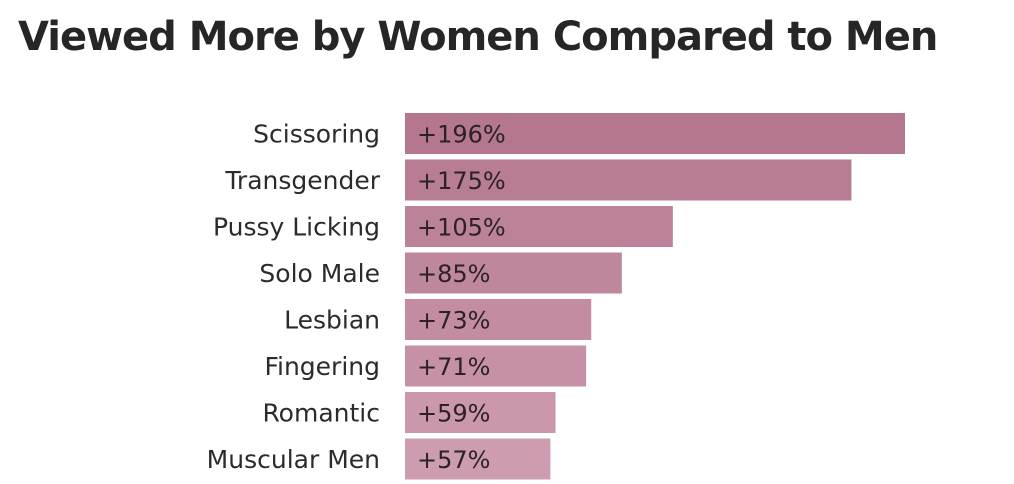 Image resolution: width=1014 pixels, height=484 pixels. What do you see at coordinates (453, 274) in the screenshot?
I see `value-label: +85%` at bounding box center [453, 274].